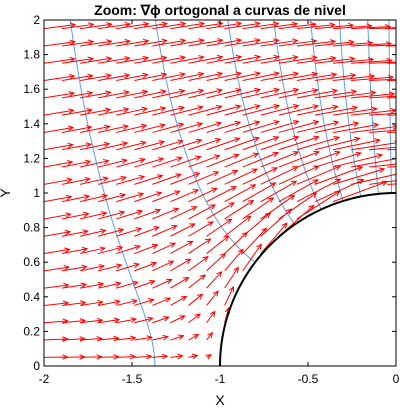 The image size is (400, 409). What do you see at coordinates (396, 379) in the screenshot?
I see `x-tick-label: 0` at bounding box center [396, 379].